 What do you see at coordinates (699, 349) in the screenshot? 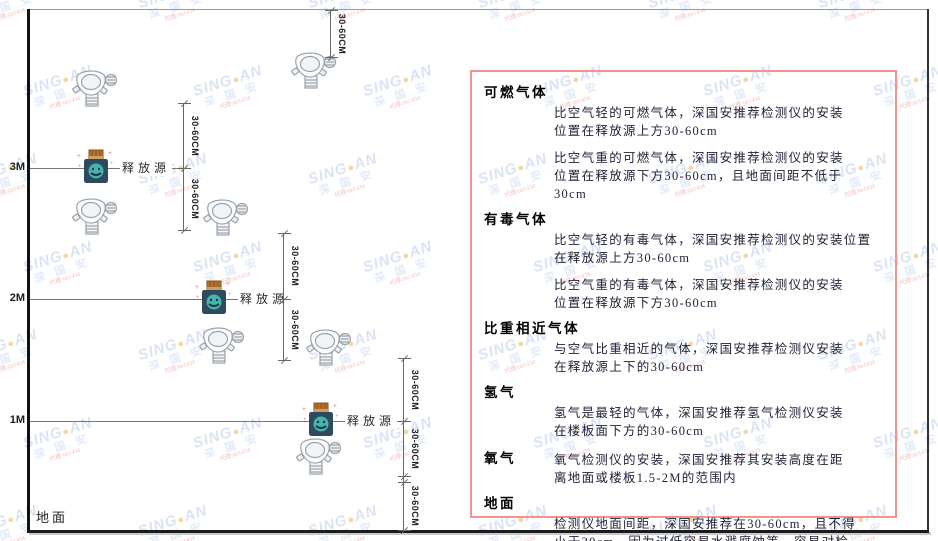
I see `panel-text-line: 与空气比重相近的气体，深国安推荐检测仪安装` at bounding box center [699, 349].